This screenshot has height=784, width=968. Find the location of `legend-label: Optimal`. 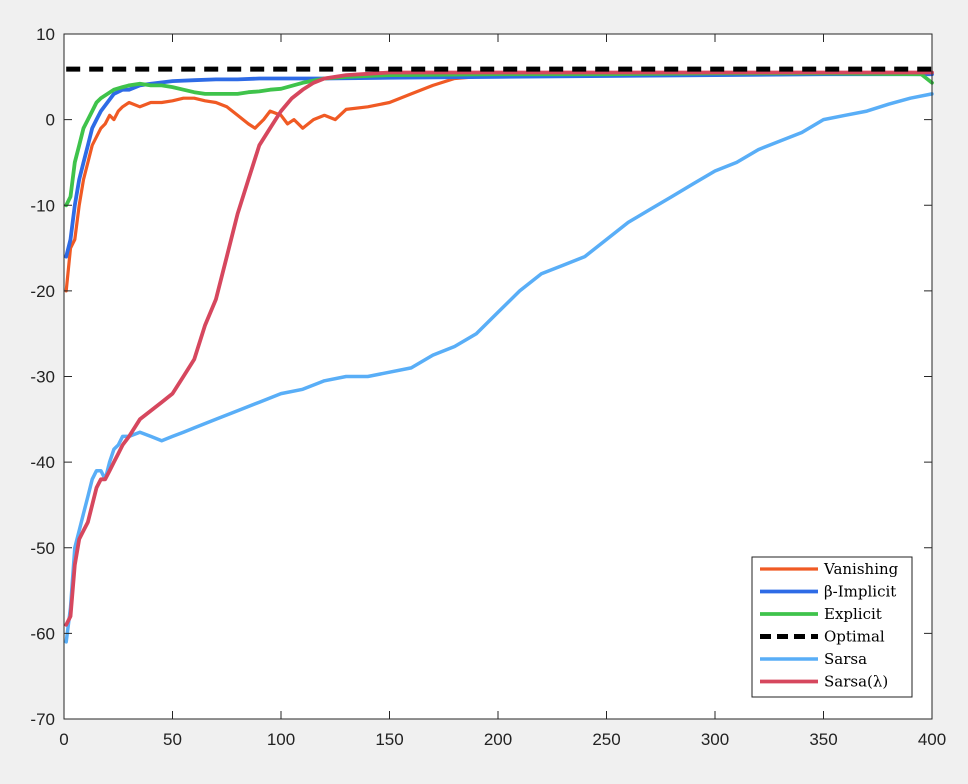

legend-label: Optimal is located at coordinates (854, 637).